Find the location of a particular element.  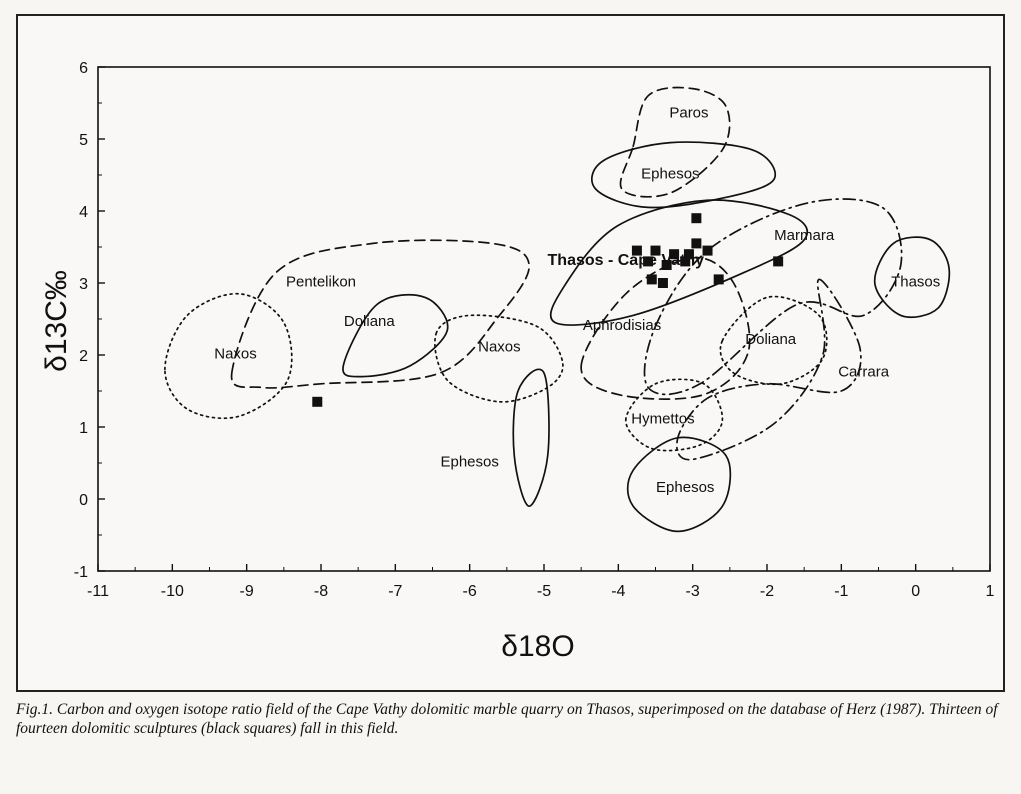

x-tick-label: -4 is located at coordinates (618, 591).